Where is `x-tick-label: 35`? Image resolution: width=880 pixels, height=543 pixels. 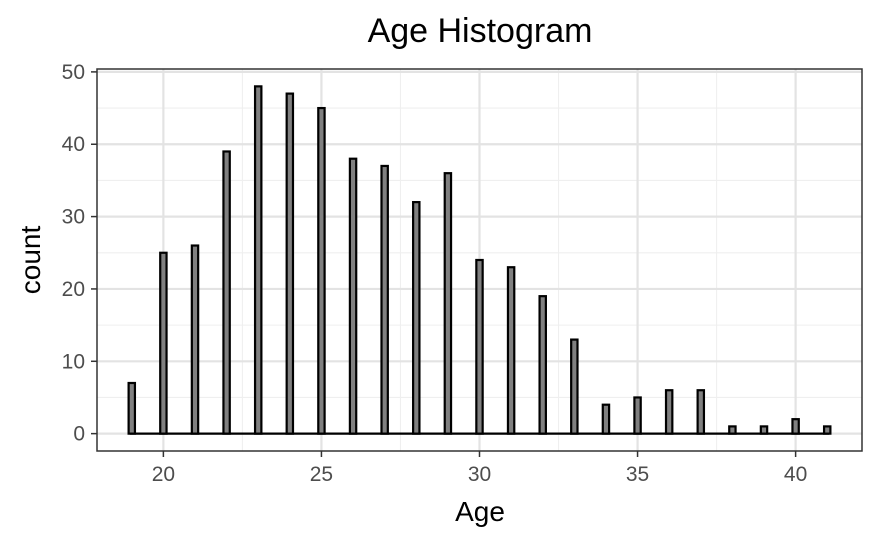
x-tick-label: 35 is located at coordinates (637, 474).